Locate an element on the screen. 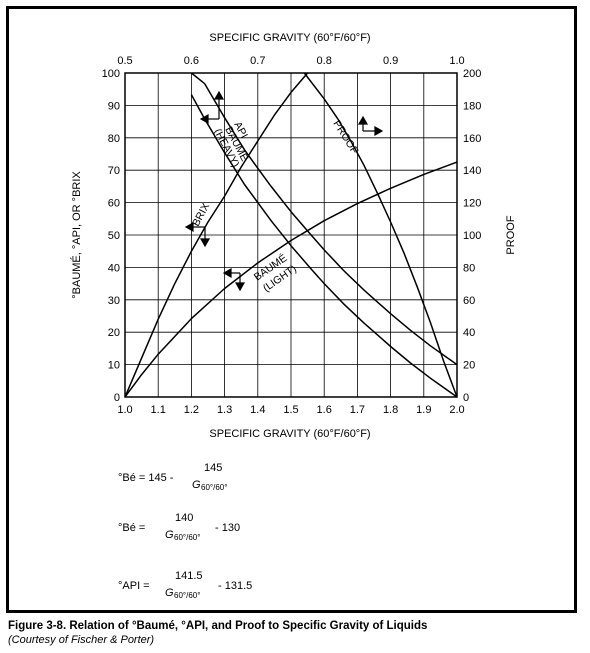 Image resolution: width=590 pixels, height=653 pixels. baume-light-arrow-icon is located at coordinates (234, 279).